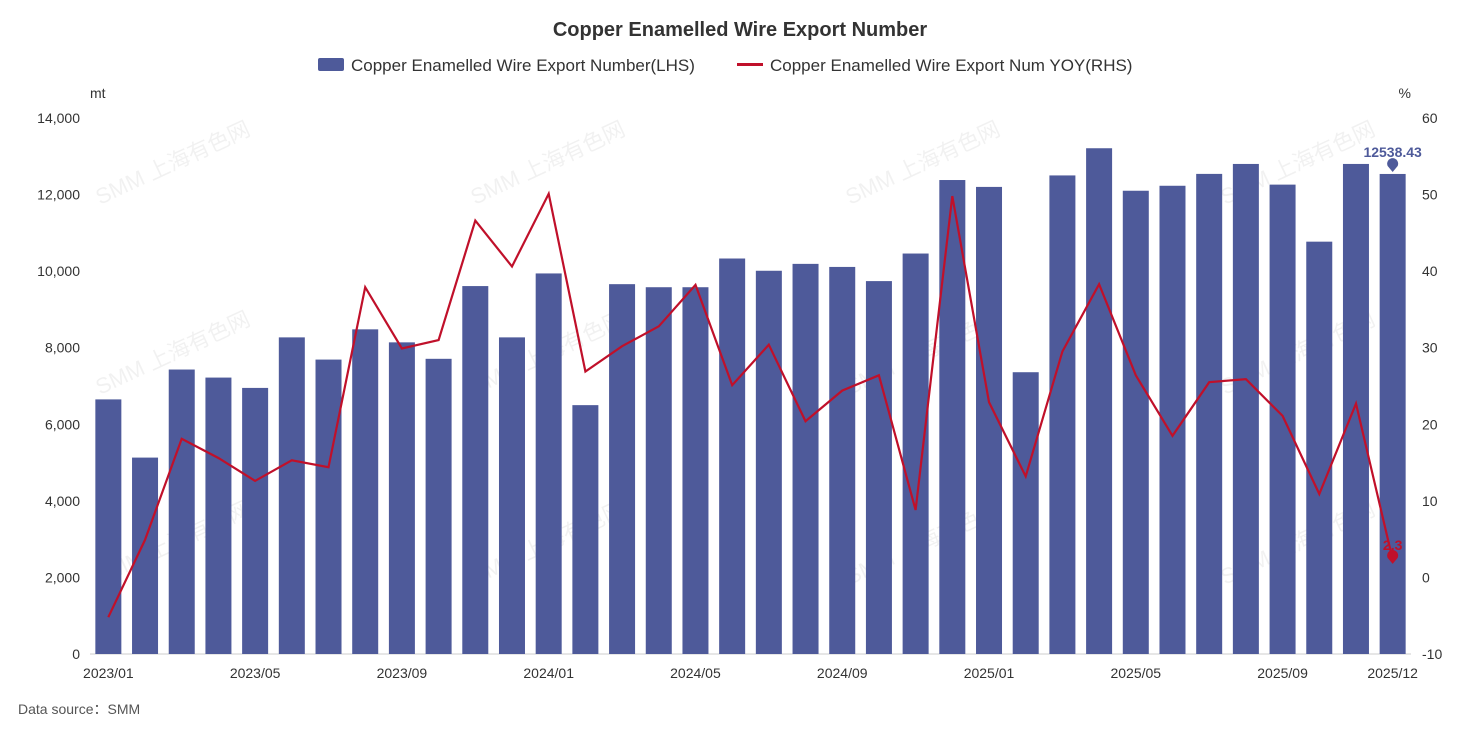 The image size is (1472, 736). What do you see at coordinates (1426, 577) in the screenshot?
I see `right-tick-label: 0` at bounding box center [1426, 577].